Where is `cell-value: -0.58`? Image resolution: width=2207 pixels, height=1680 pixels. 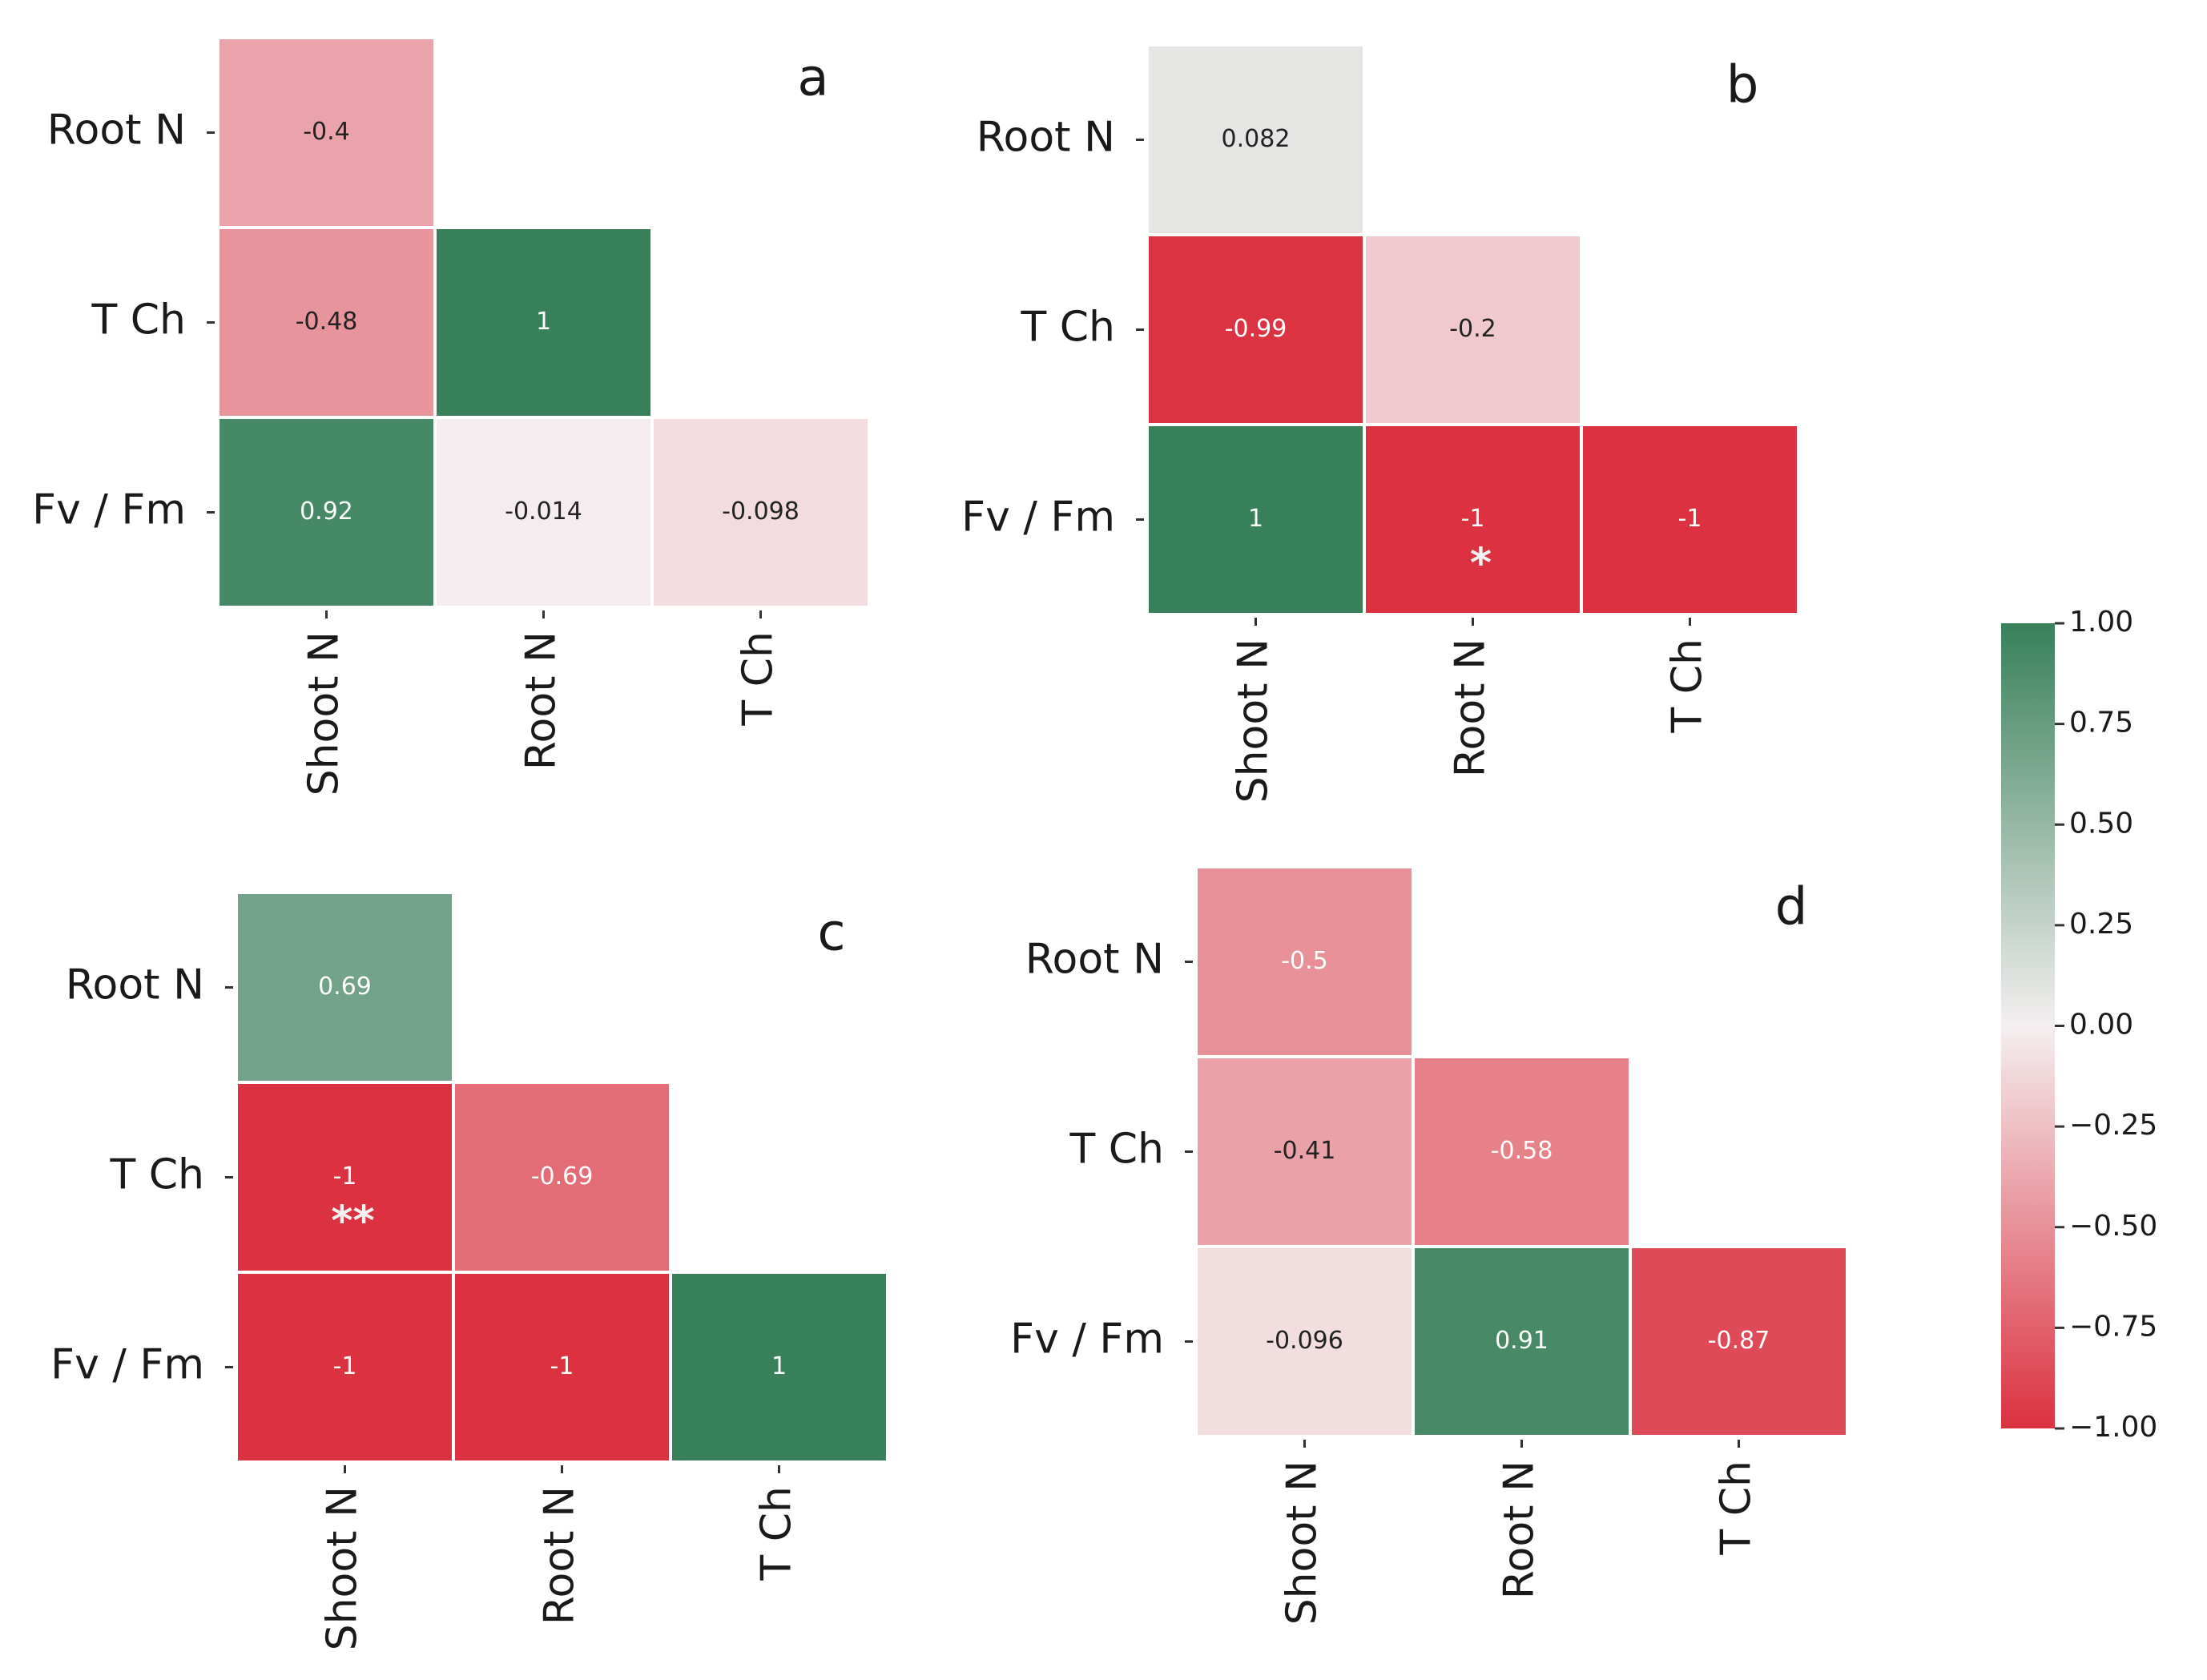 cell-value: -0.58 is located at coordinates (1522, 1151).